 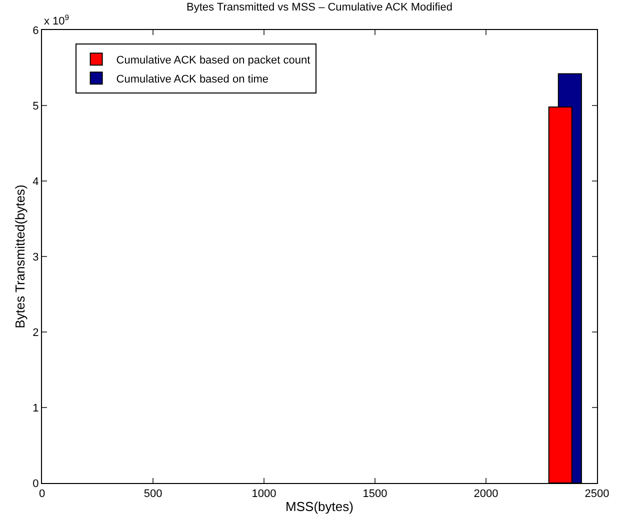 What do you see at coordinates (486, 494) in the screenshot?
I see `x-tick-label: 2000` at bounding box center [486, 494].